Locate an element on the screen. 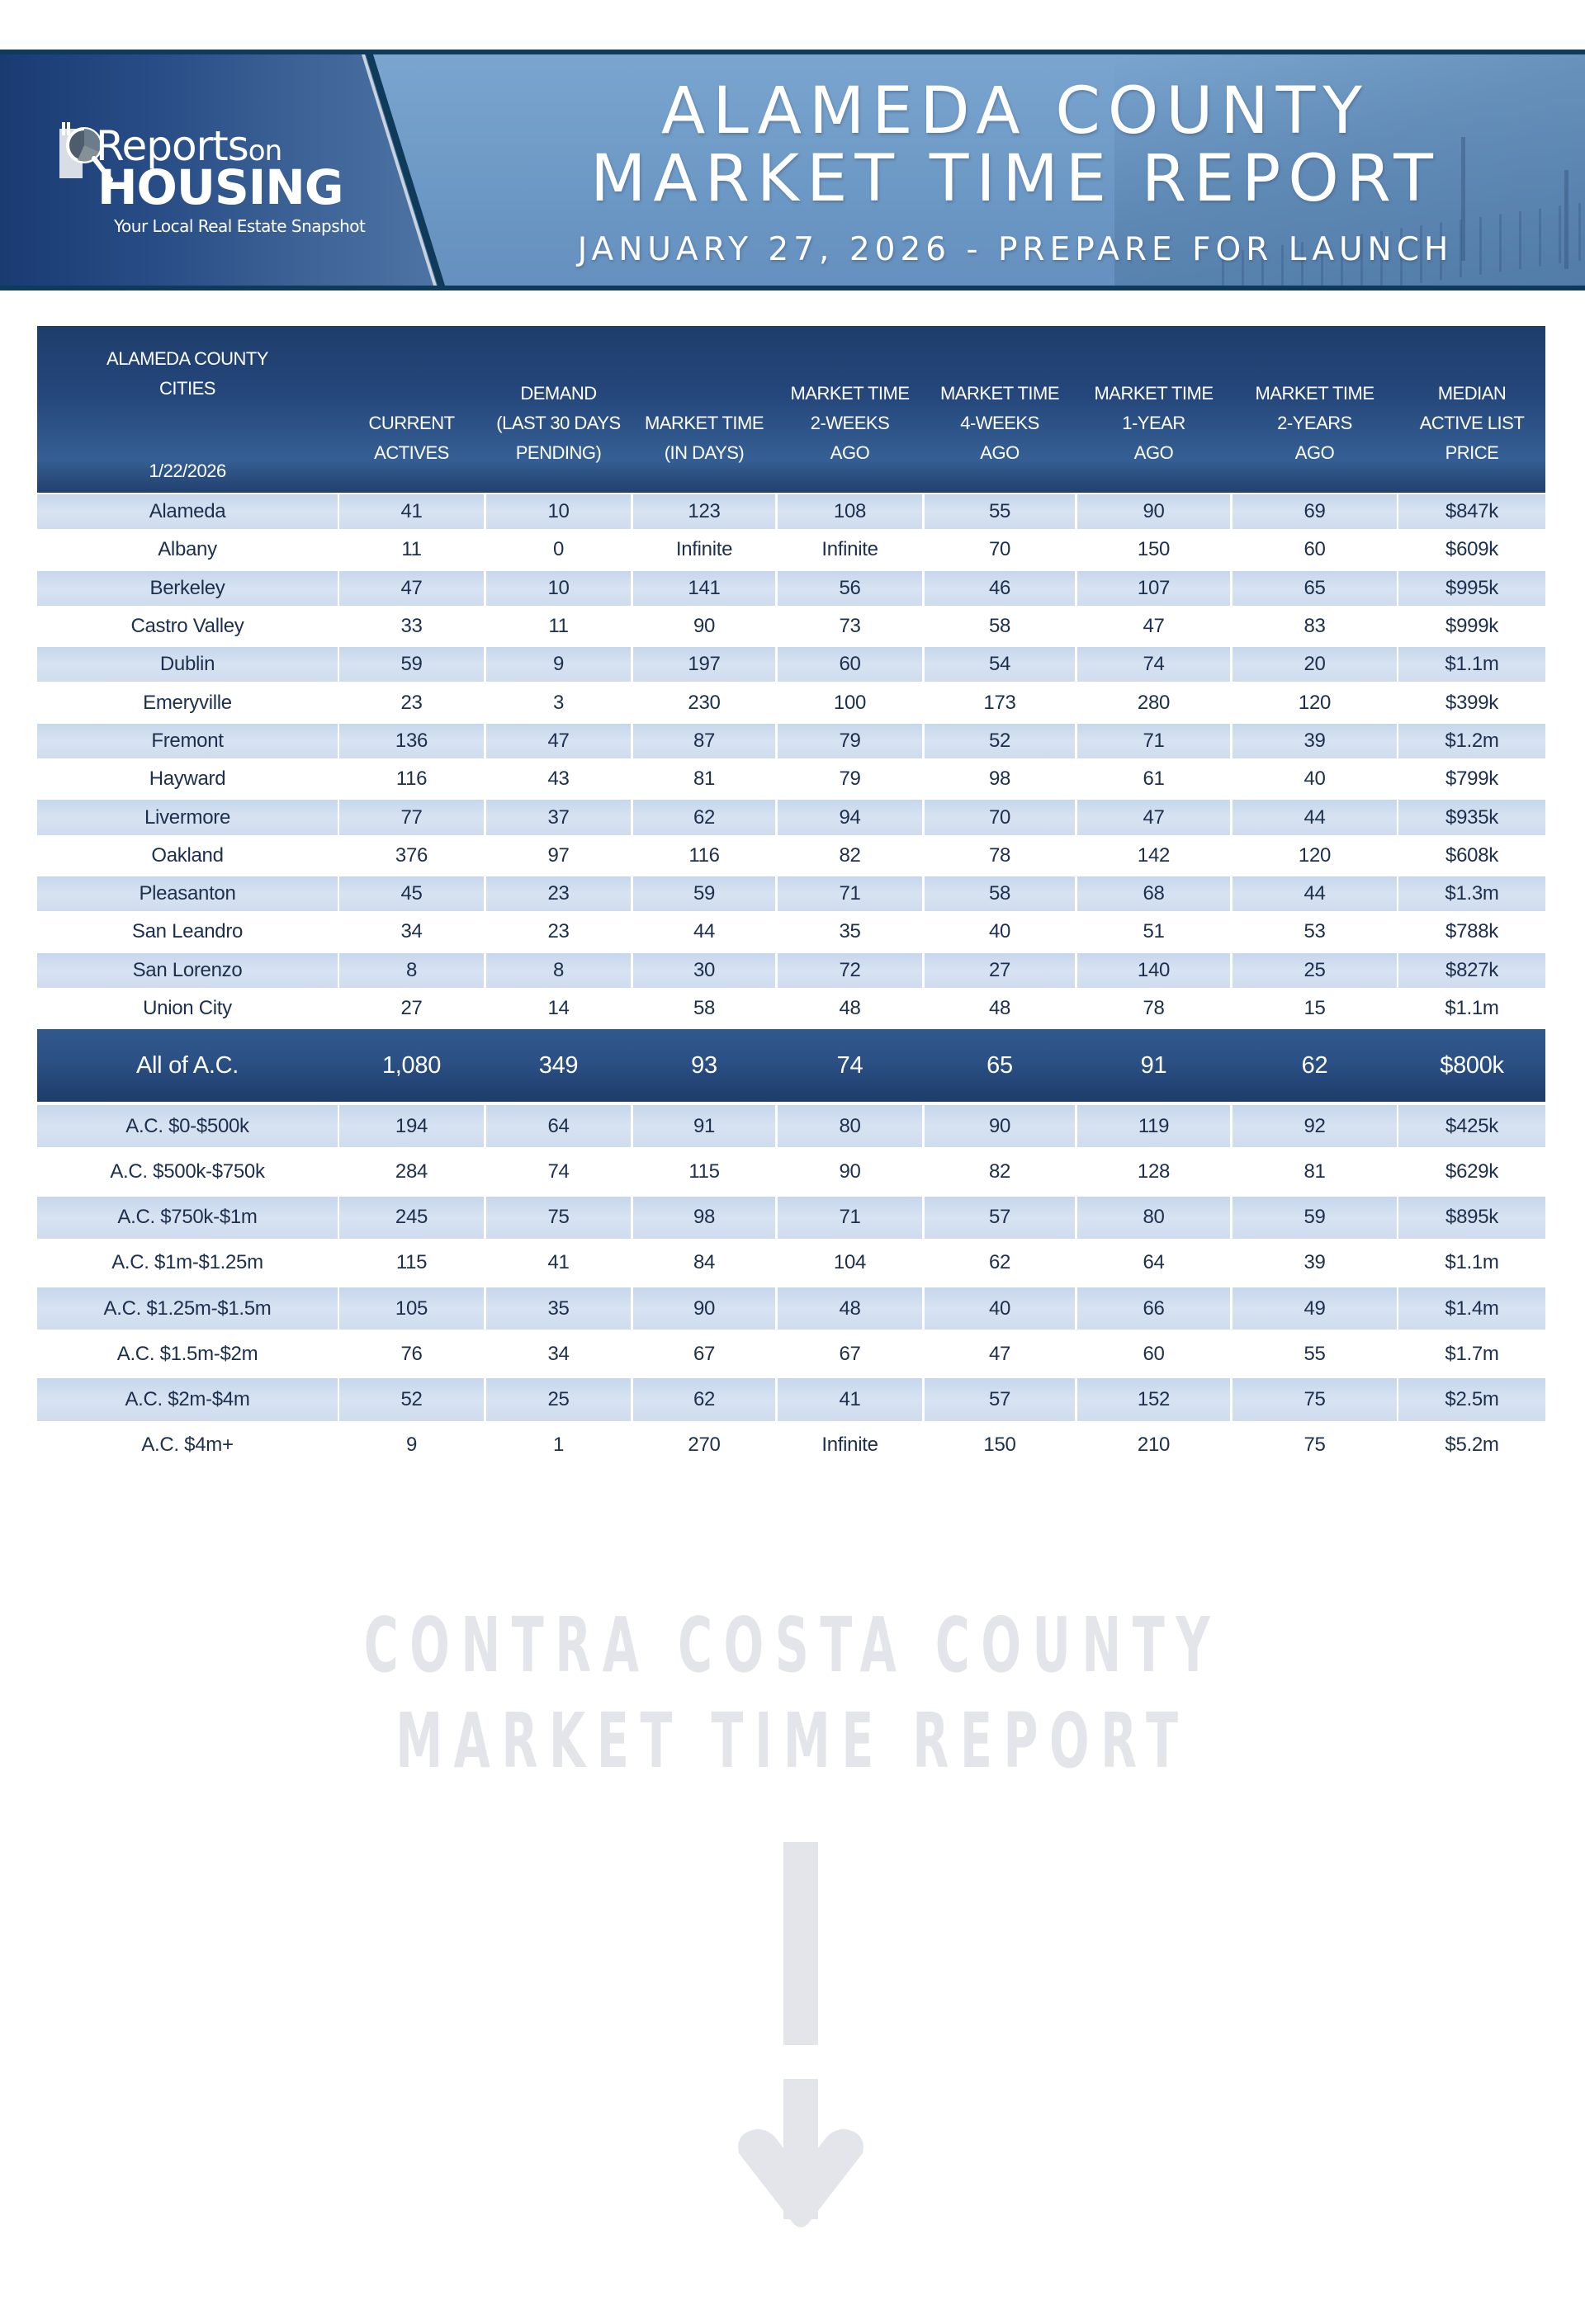  cell-market-time-2-weeks: 82 is located at coordinates (850, 855).